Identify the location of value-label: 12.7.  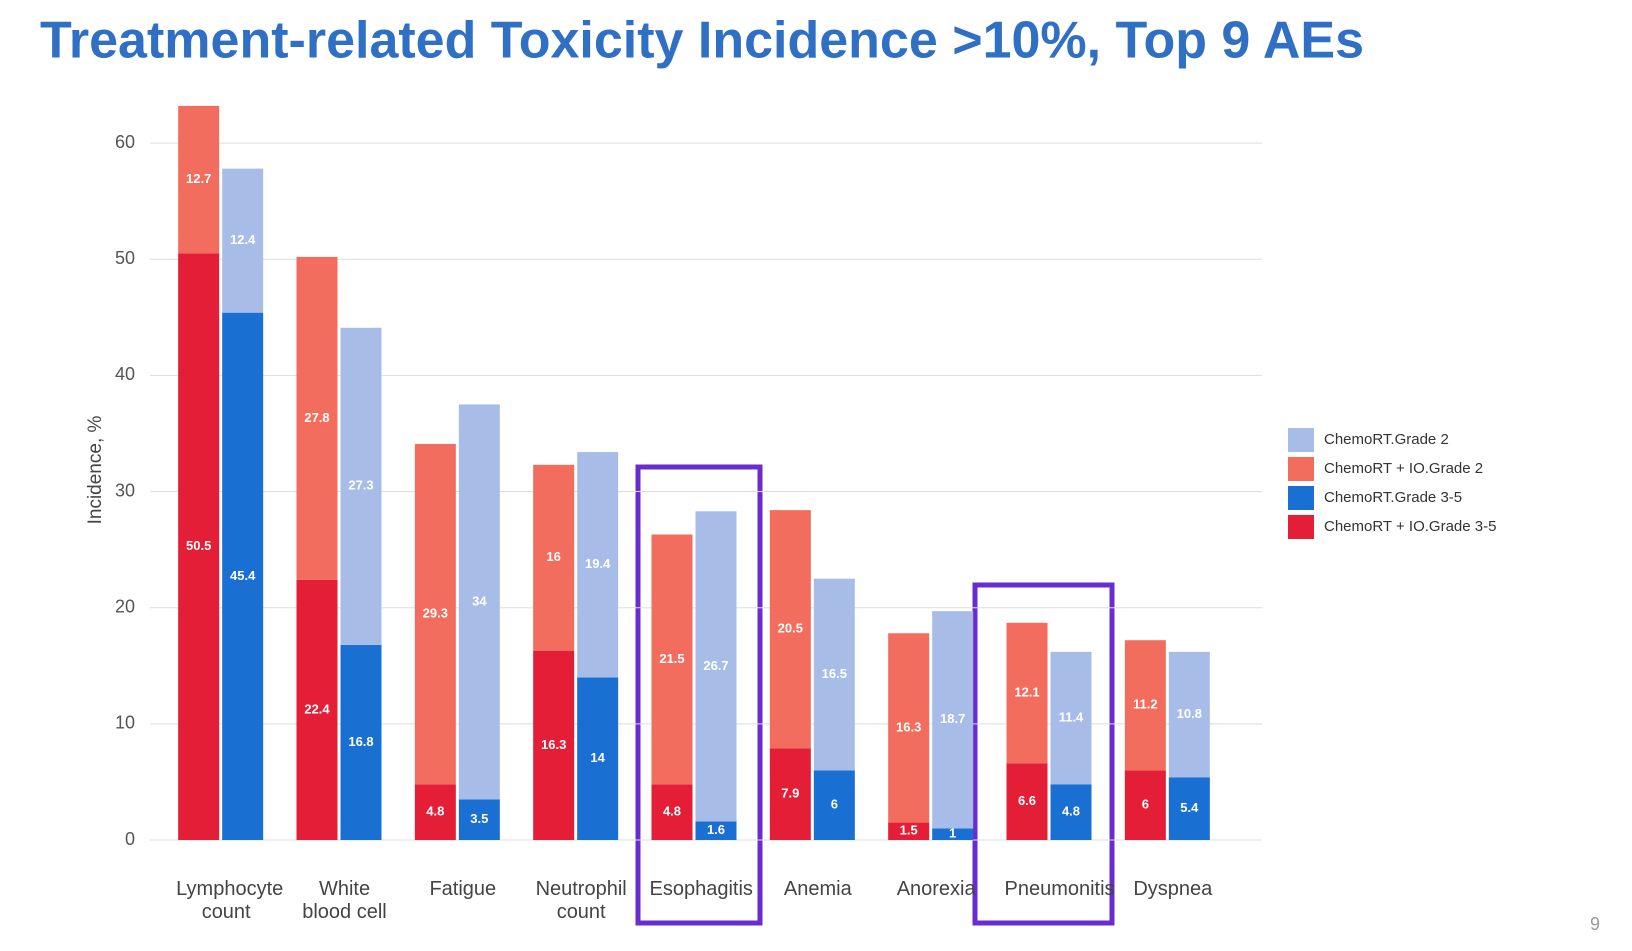
(198, 178).